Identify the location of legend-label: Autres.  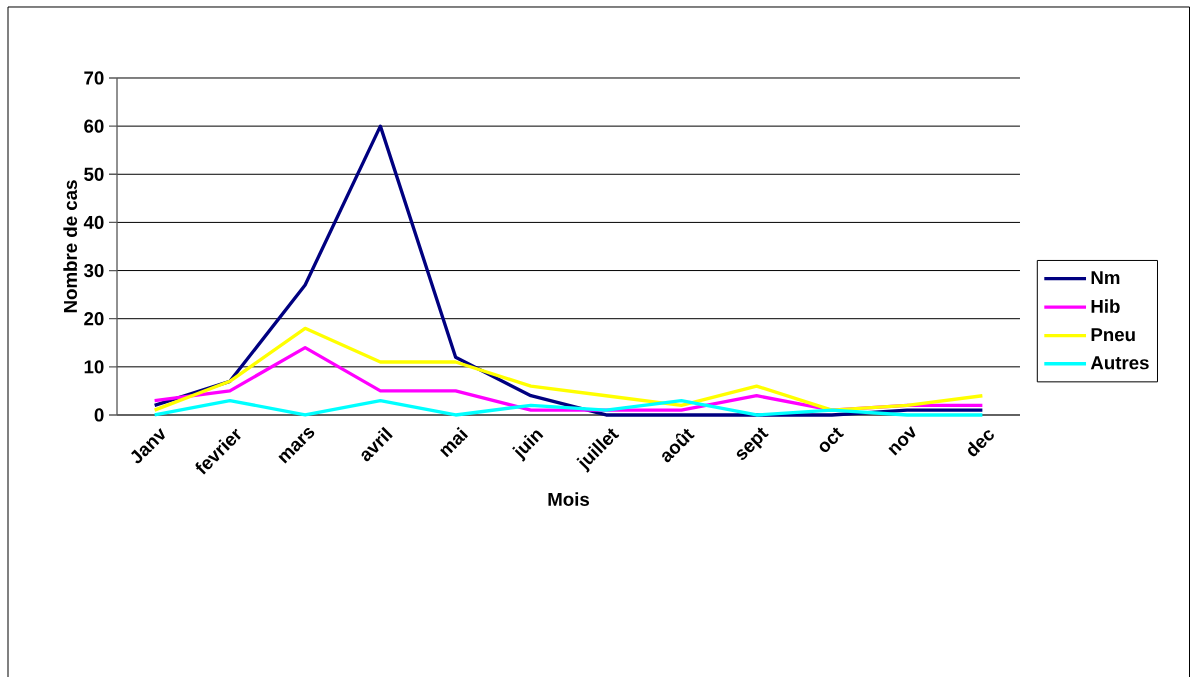
(1119, 363).